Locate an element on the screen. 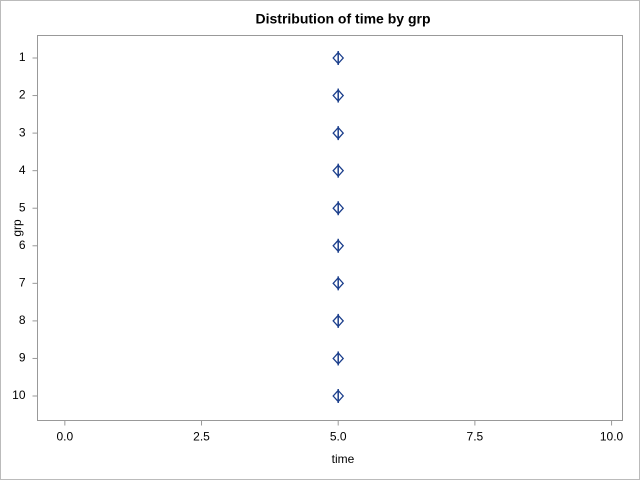 The width and height of the screenshot is (640, 480). x-tick-label: 10.0 is located at coordinates (612, 437).